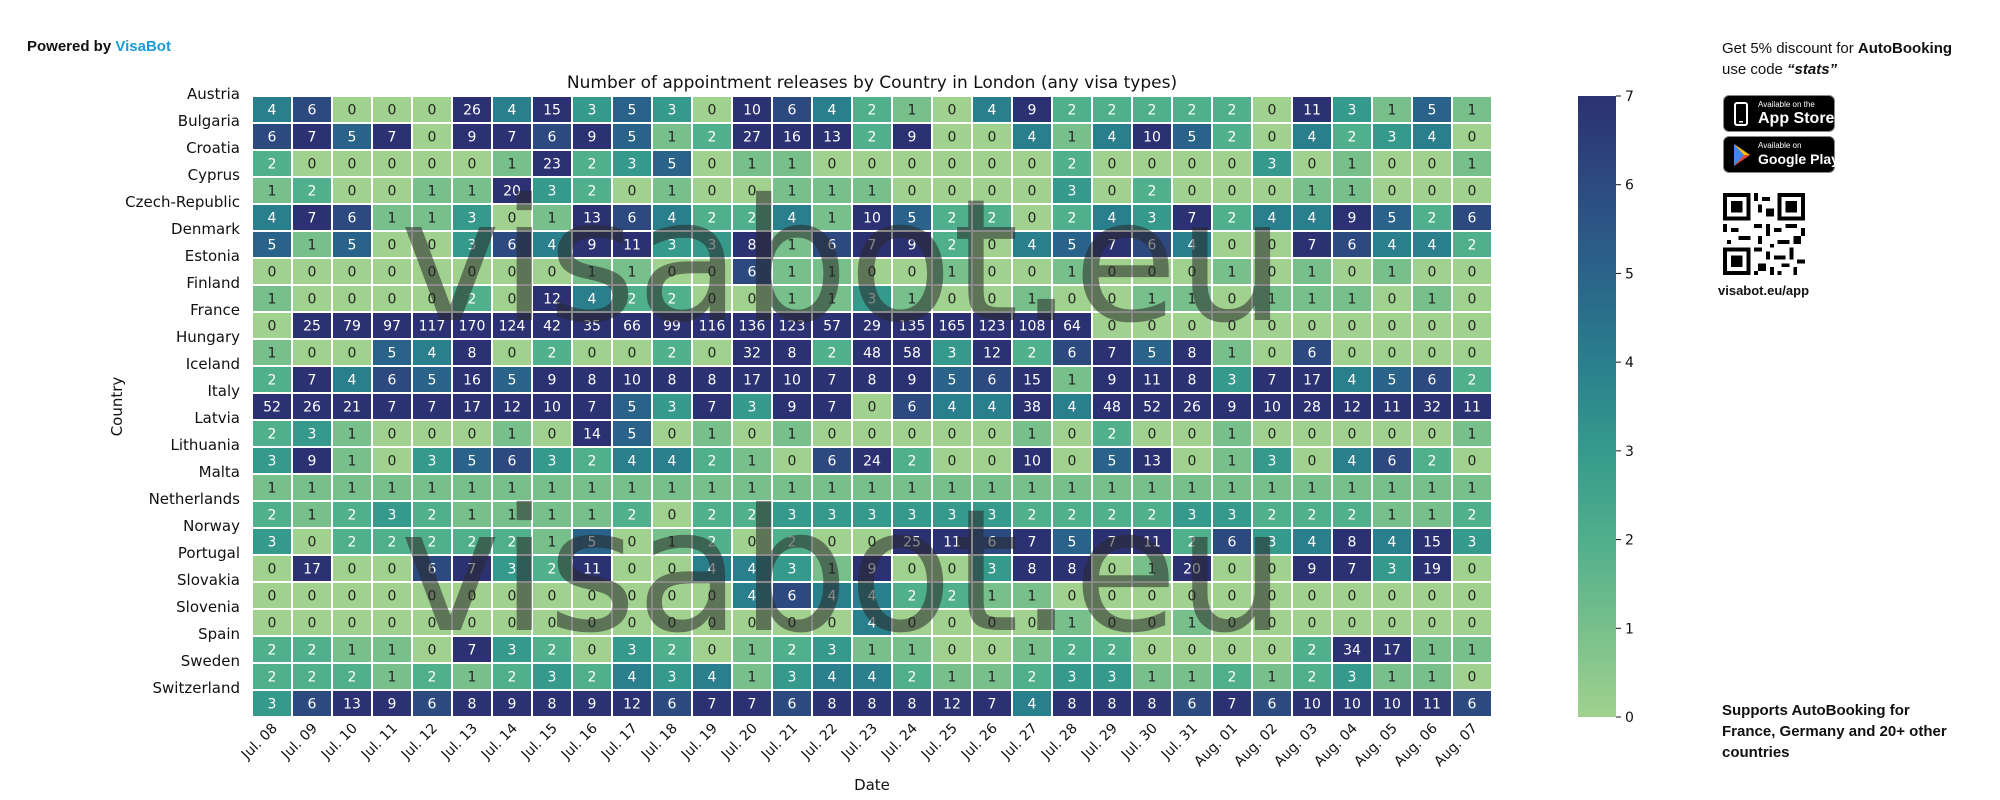 Image resolution: width=2000 pixels, height=800 pixels. What do you see at coordinates (213, 364) in the screenshot?
I see `y-tick-label: Iceland` at bounding box center [213, 364].